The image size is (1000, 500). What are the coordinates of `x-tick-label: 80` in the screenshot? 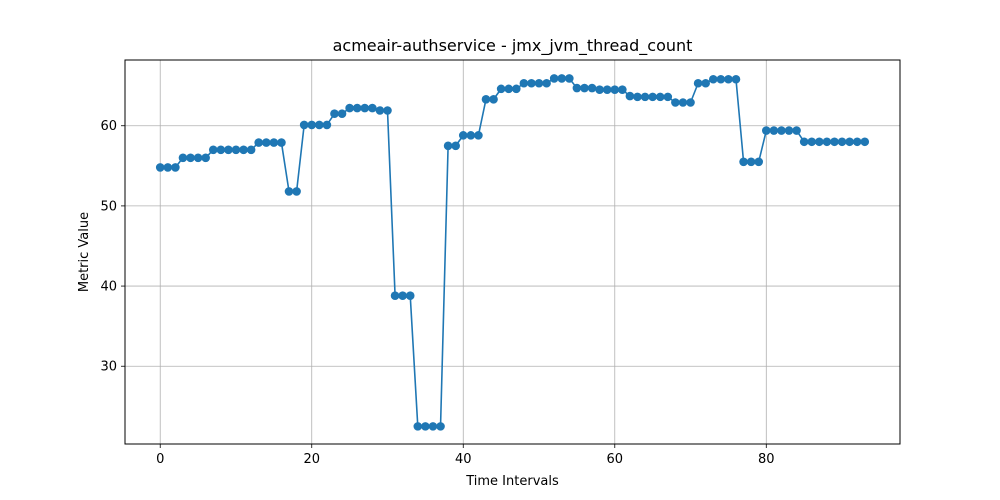 It's located at (766, 459).